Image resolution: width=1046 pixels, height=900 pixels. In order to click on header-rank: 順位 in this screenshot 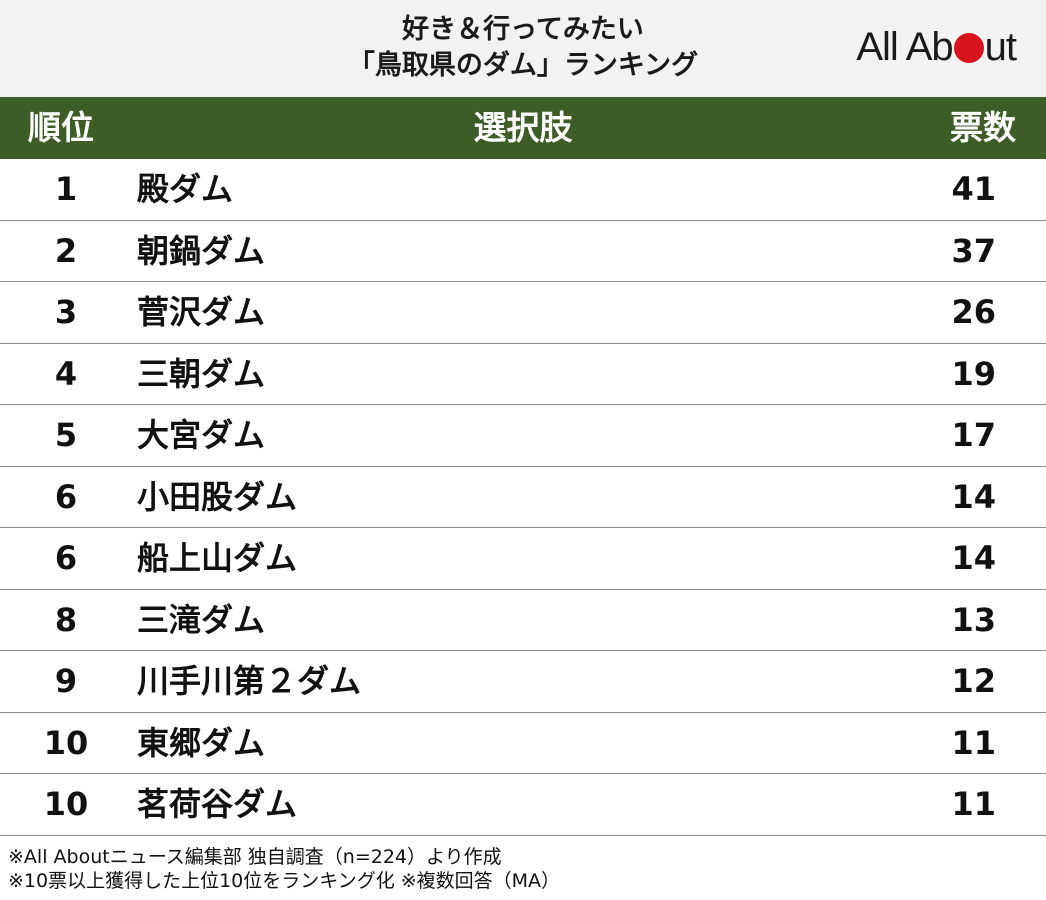, I will do `click(61, 127)`.